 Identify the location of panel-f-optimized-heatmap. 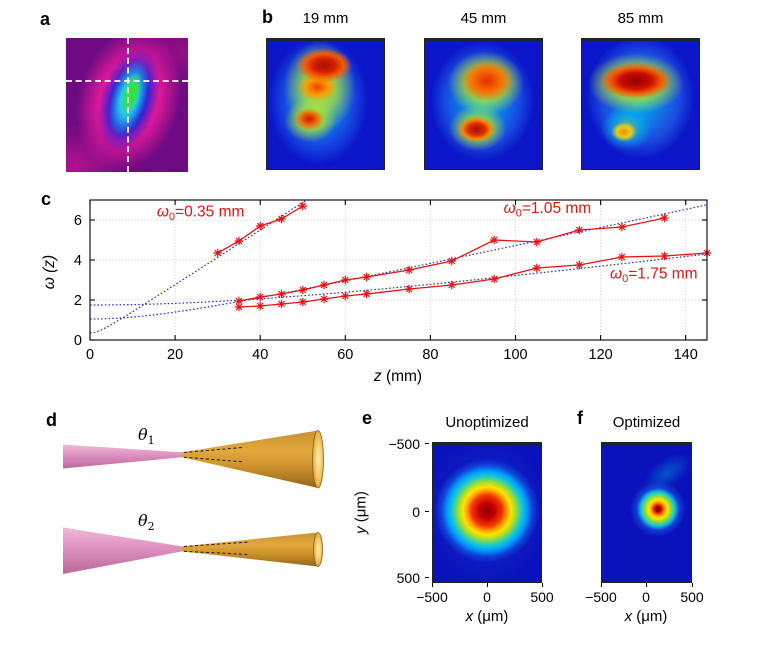
(646, 512).